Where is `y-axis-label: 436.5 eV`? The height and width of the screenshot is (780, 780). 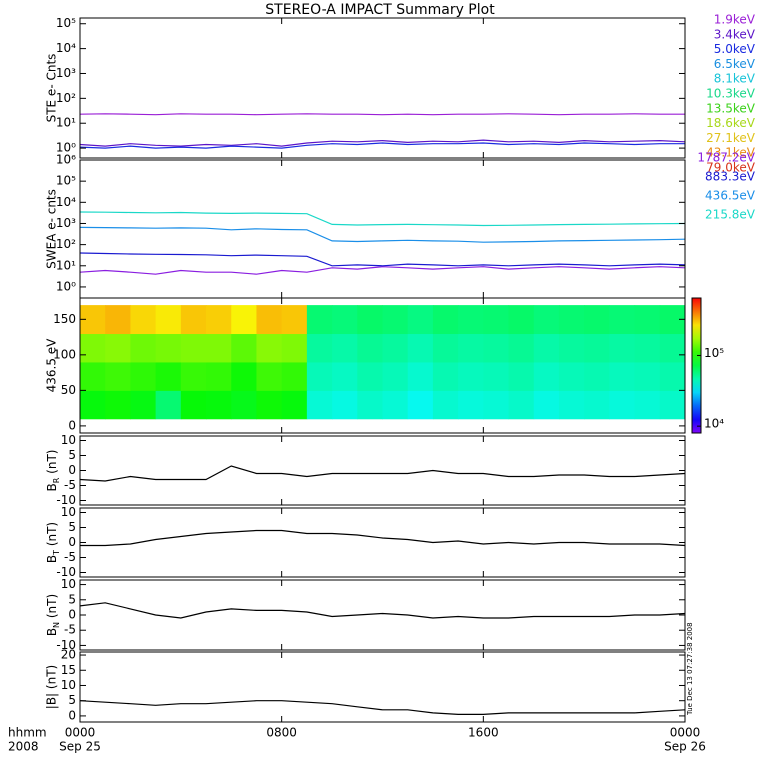 y-axis-label: 436.5 eV is located at coordinates (52, 365).